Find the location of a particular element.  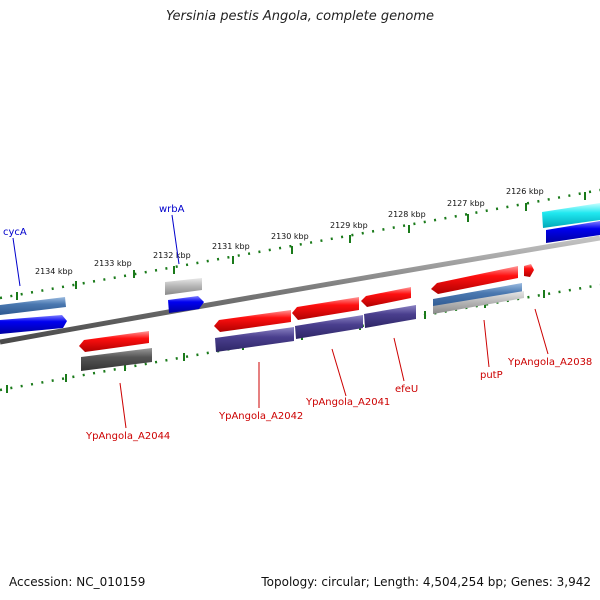

leader-cyca is located at coordinates (16, 262).